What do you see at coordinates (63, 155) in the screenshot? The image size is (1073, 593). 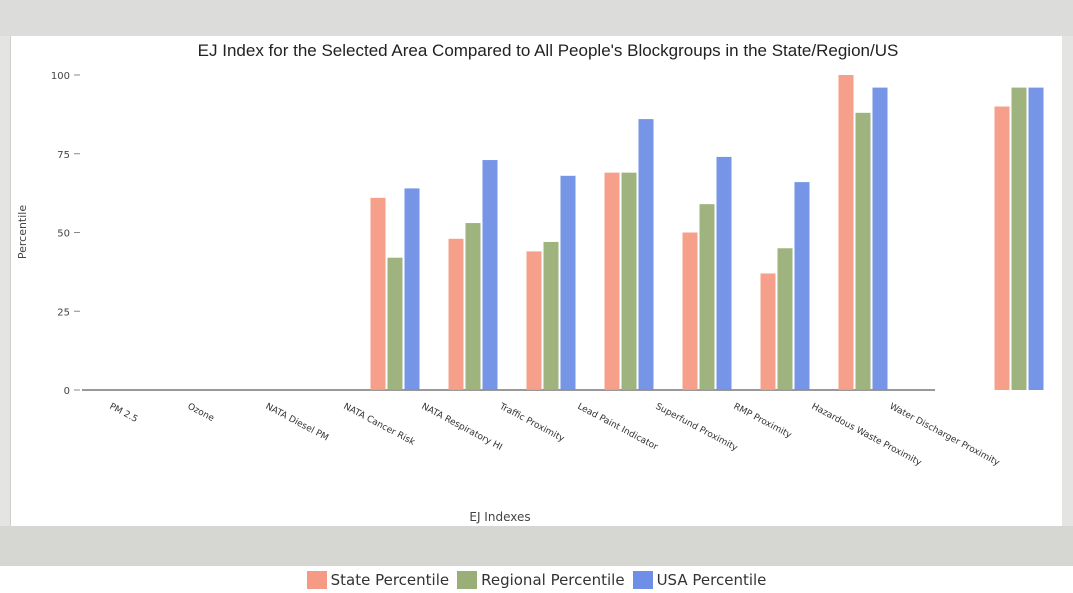 I see `y-tick-label: 75` at bounding box center [63, 155].